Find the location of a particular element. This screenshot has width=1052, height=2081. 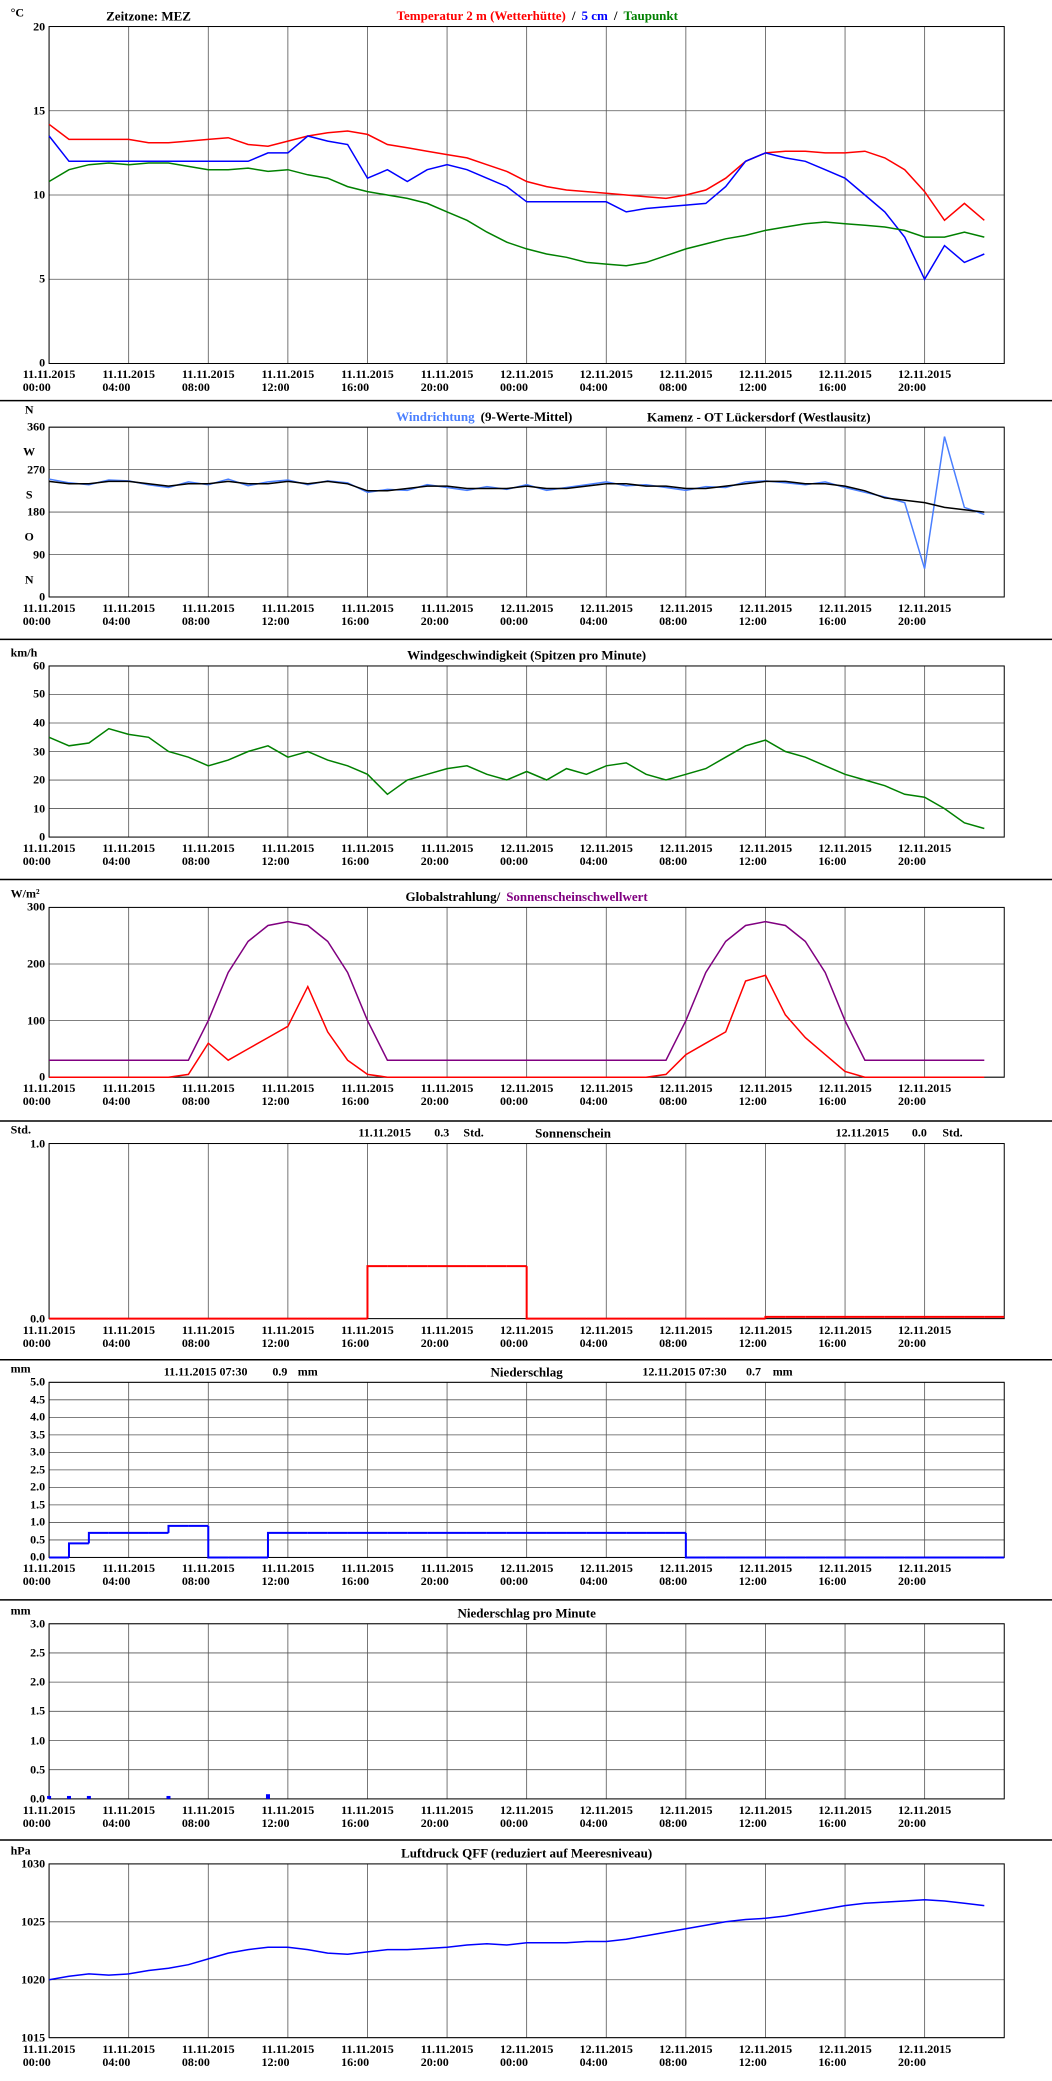

summary-date: 11.11.2015 is located at coordinates (385, 1132).